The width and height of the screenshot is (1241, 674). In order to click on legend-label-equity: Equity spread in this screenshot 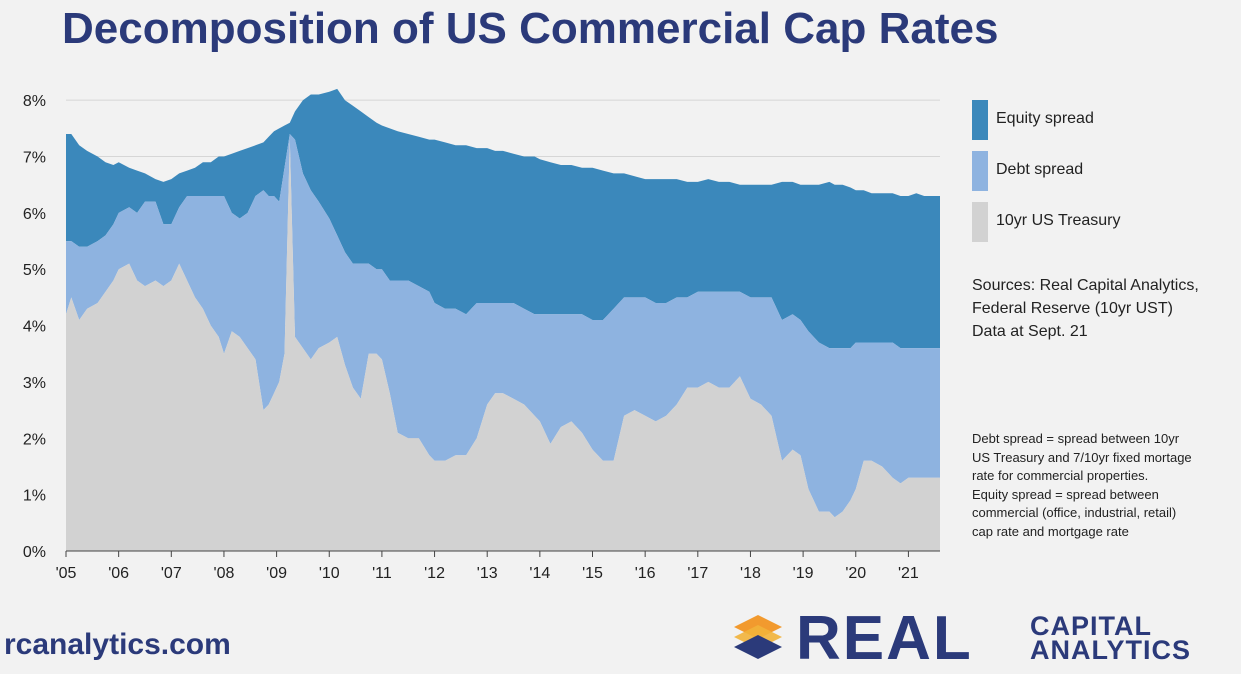, I will do `click(1045, 118)`.